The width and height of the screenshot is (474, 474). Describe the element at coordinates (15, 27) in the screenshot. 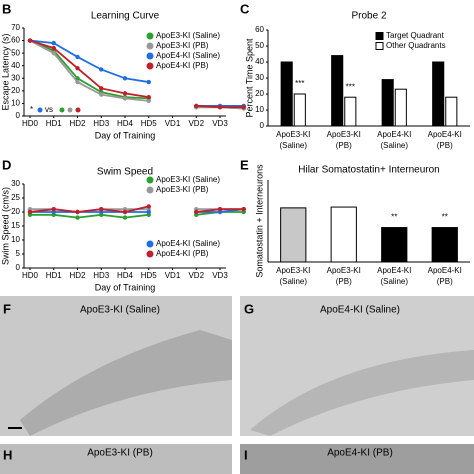

I see `y-tick-label: 70` at that location.